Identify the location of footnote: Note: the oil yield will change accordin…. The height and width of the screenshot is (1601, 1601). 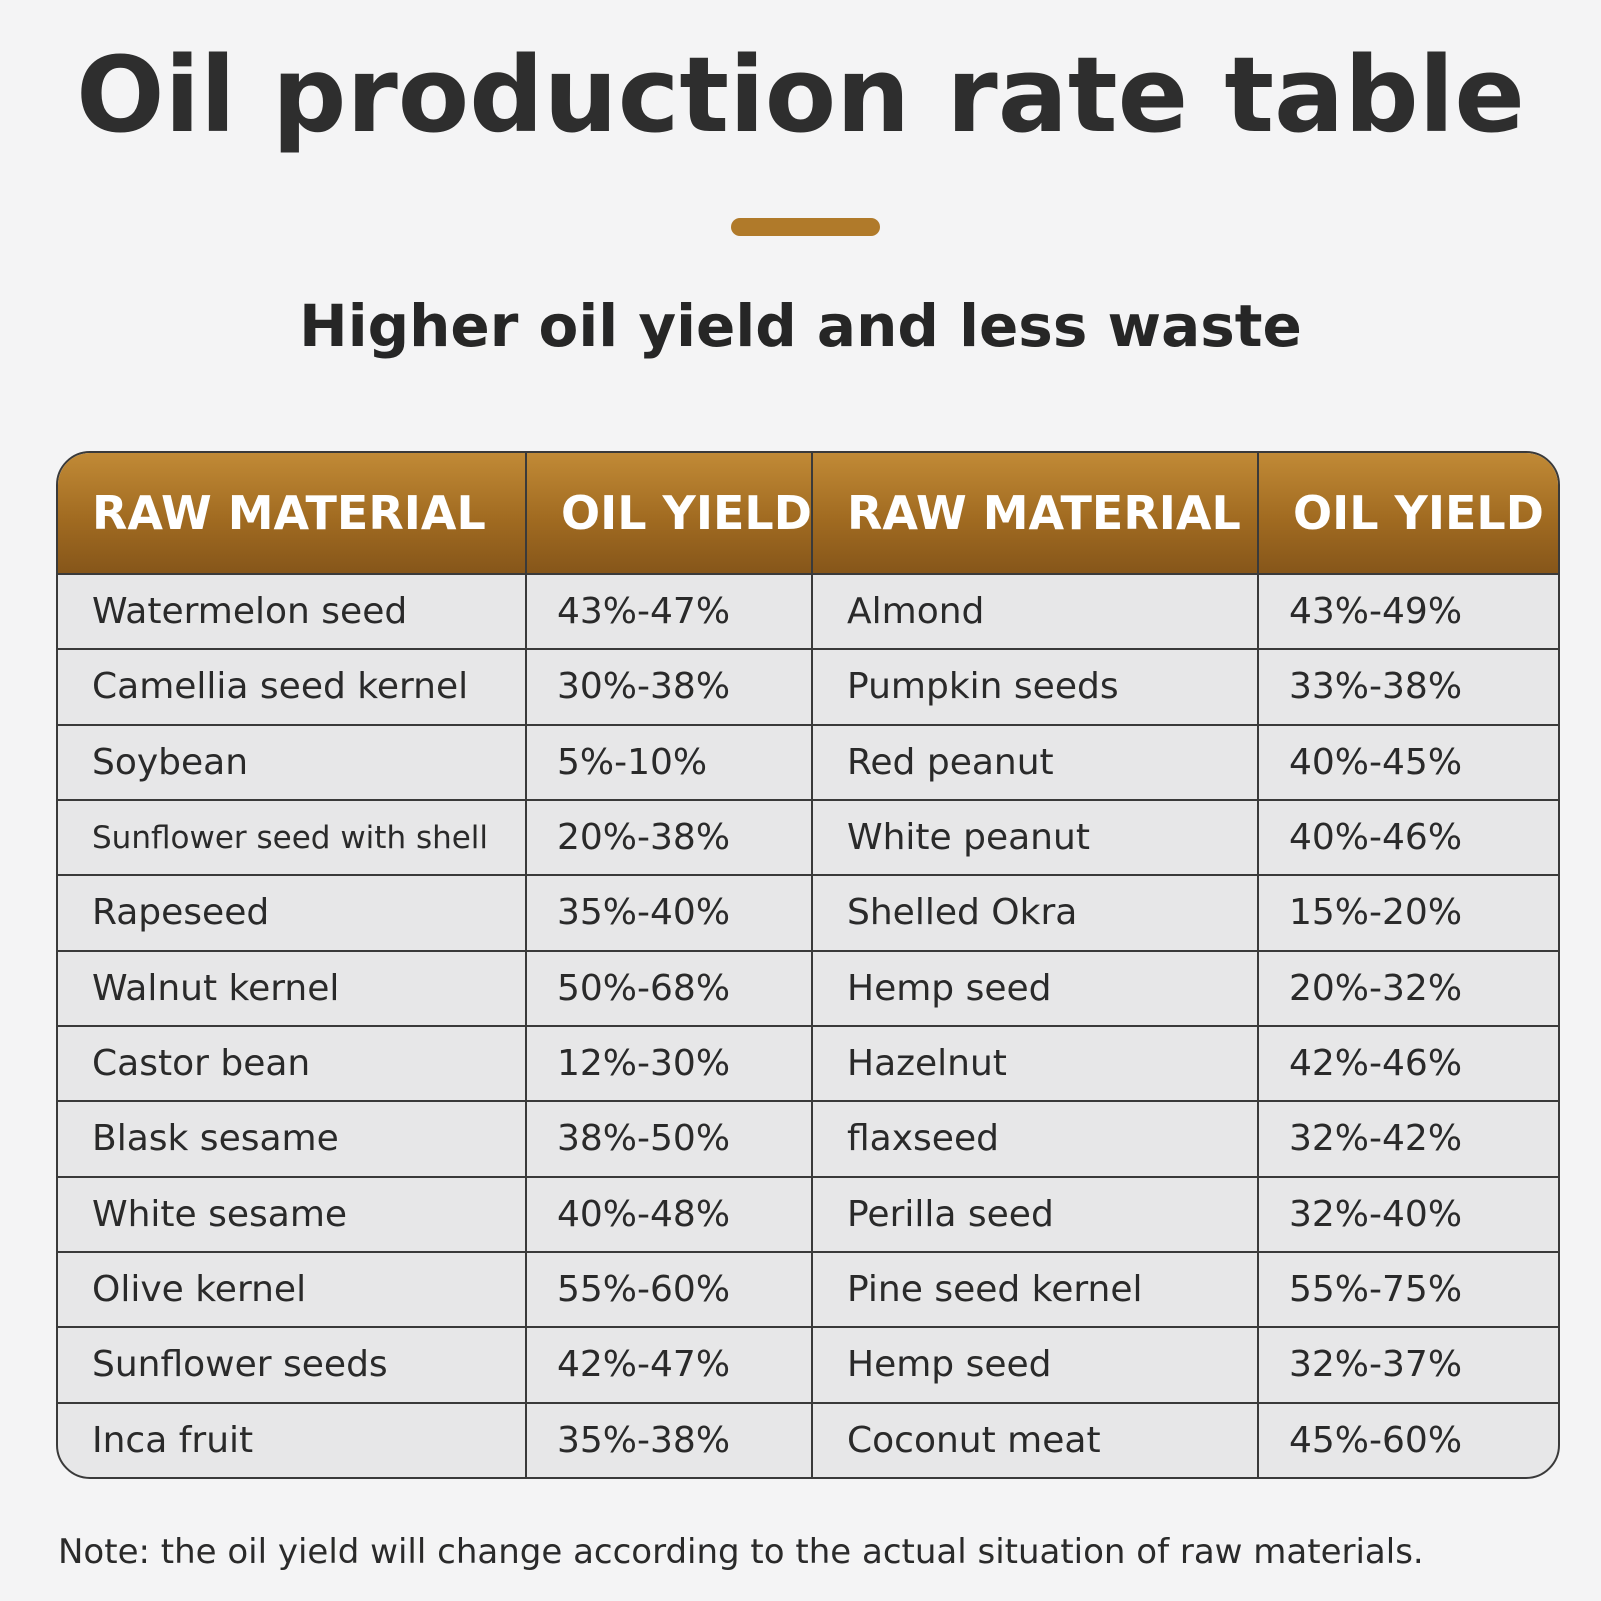
(741, 1552).